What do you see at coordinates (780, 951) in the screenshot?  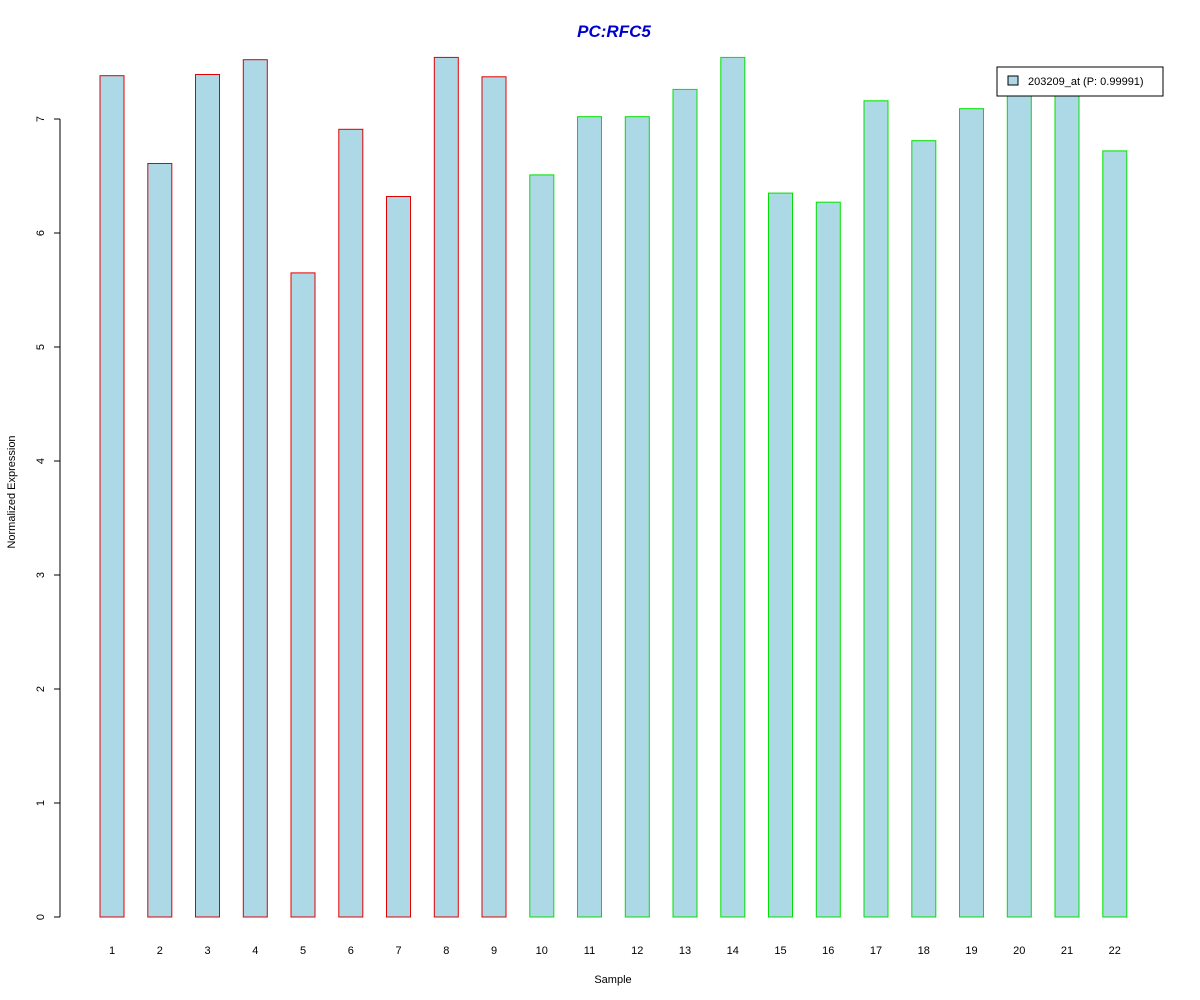 I see `x-tick-label: 15` at bounding box center [780, 951].